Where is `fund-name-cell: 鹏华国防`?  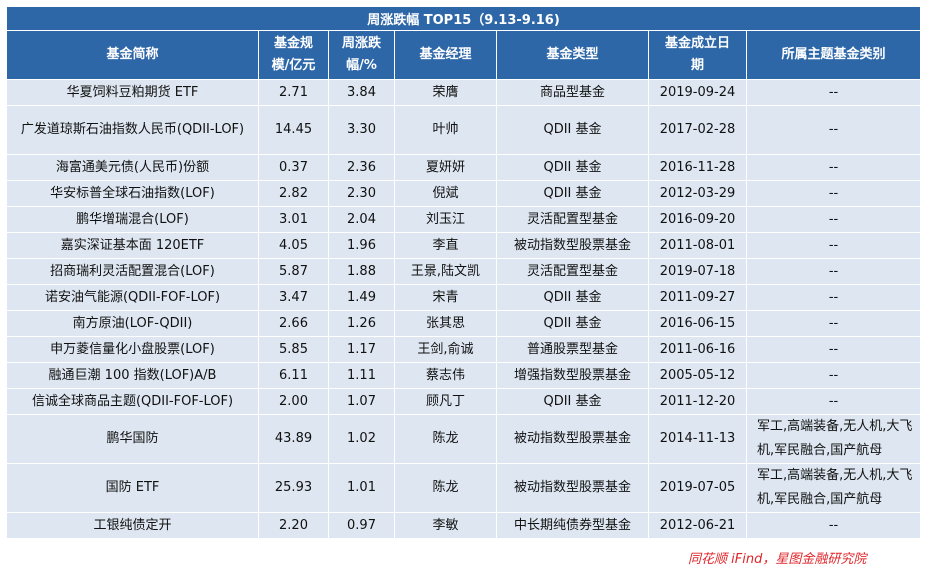 fund-name-cell: 鹏华国防 is located at coordinates (132, 439).